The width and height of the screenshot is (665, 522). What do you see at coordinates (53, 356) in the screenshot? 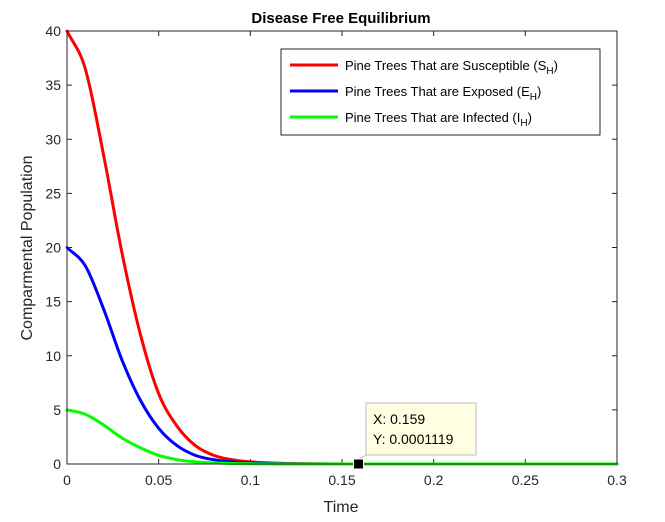
I see `y-tick-label: 10` at bounding box center [53, 356].